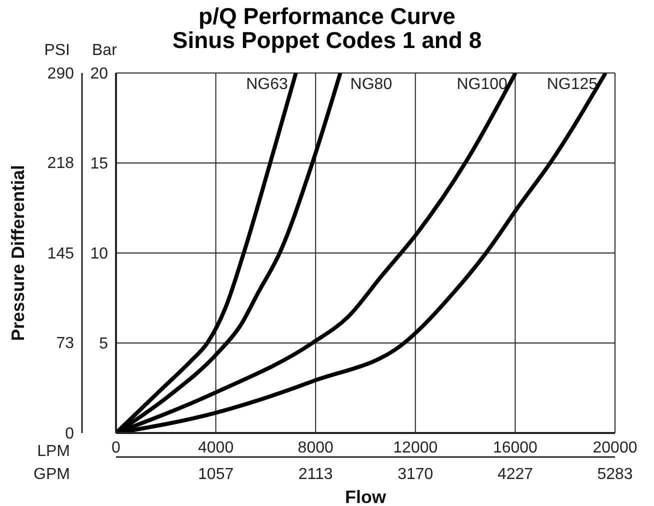  What do you see at coordinates (615, 447) in the screenshot?
I see `x-tick-label: 20000` at bounding box center [615, 447].